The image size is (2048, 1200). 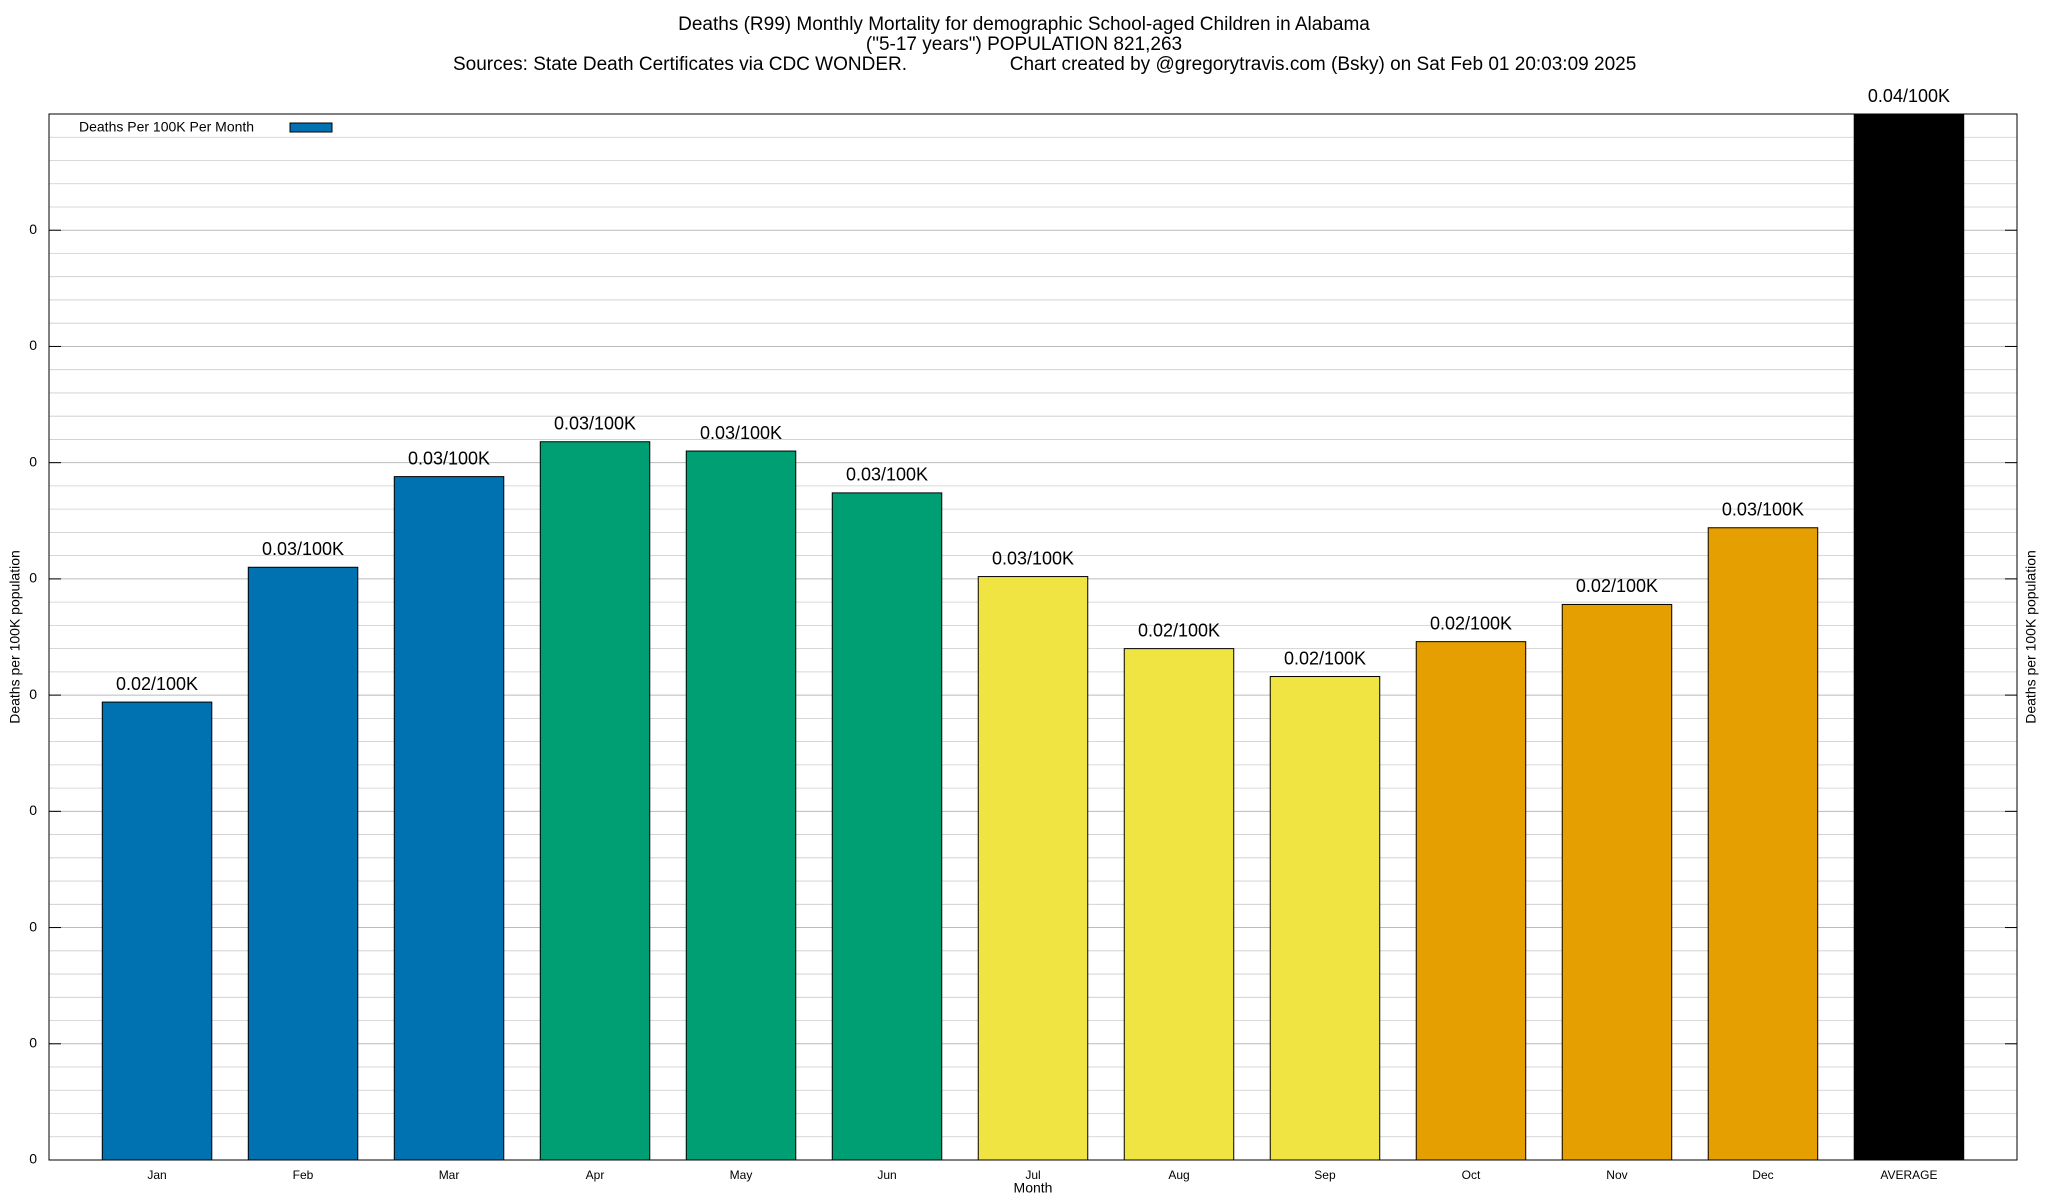 What do you see at coordinates (166, 127) in the screenshot?
I see `legend-label: Deaths Per 100K Per Month` at bounding box center [166, 127].